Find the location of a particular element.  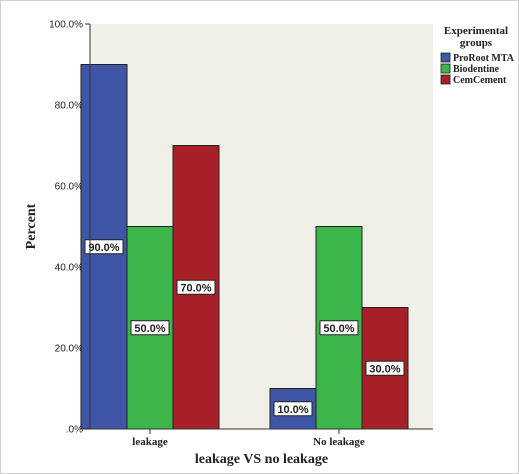

legend-title-line-2: groups is located at coordinates (476, 43).